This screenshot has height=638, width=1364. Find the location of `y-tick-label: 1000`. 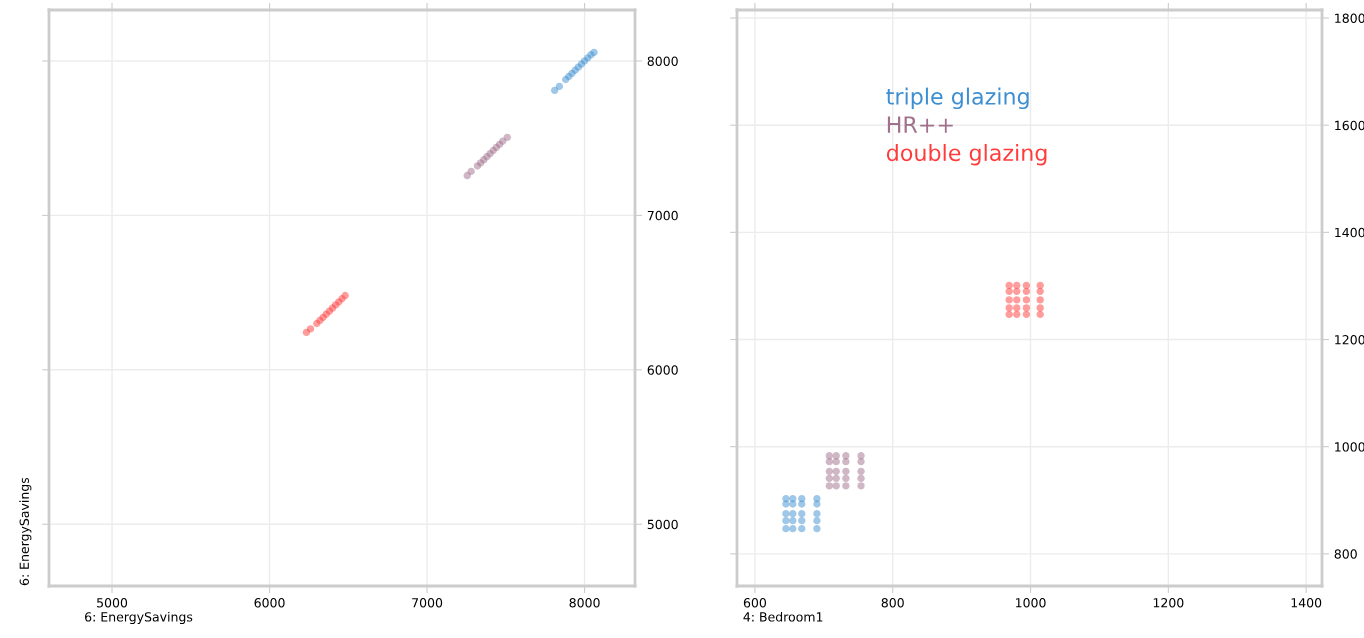

y-tick-label: 1000 is located at coordinates (1349, 447).